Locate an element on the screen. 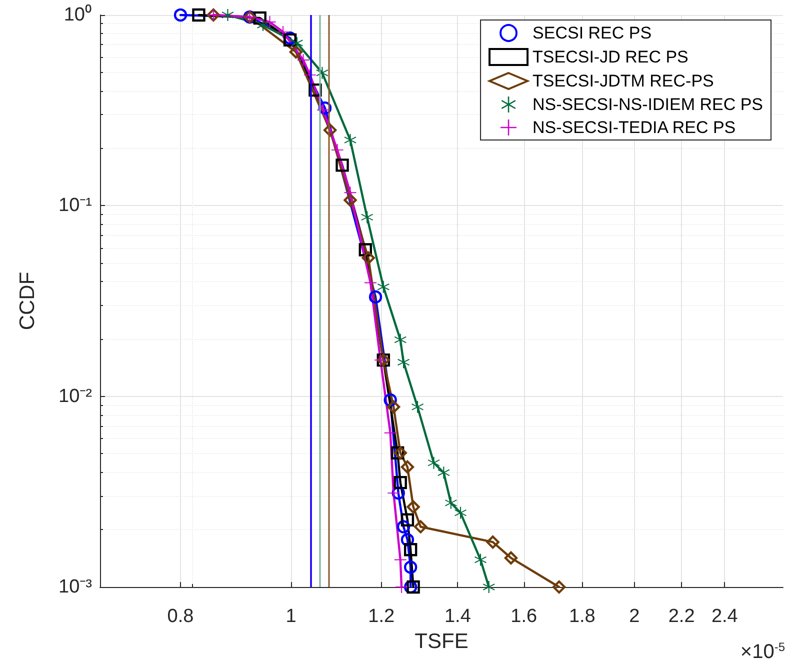 This screenshot has width=789, height=666. x-tick-label: 1.6 is located at coordinates (524, 616).